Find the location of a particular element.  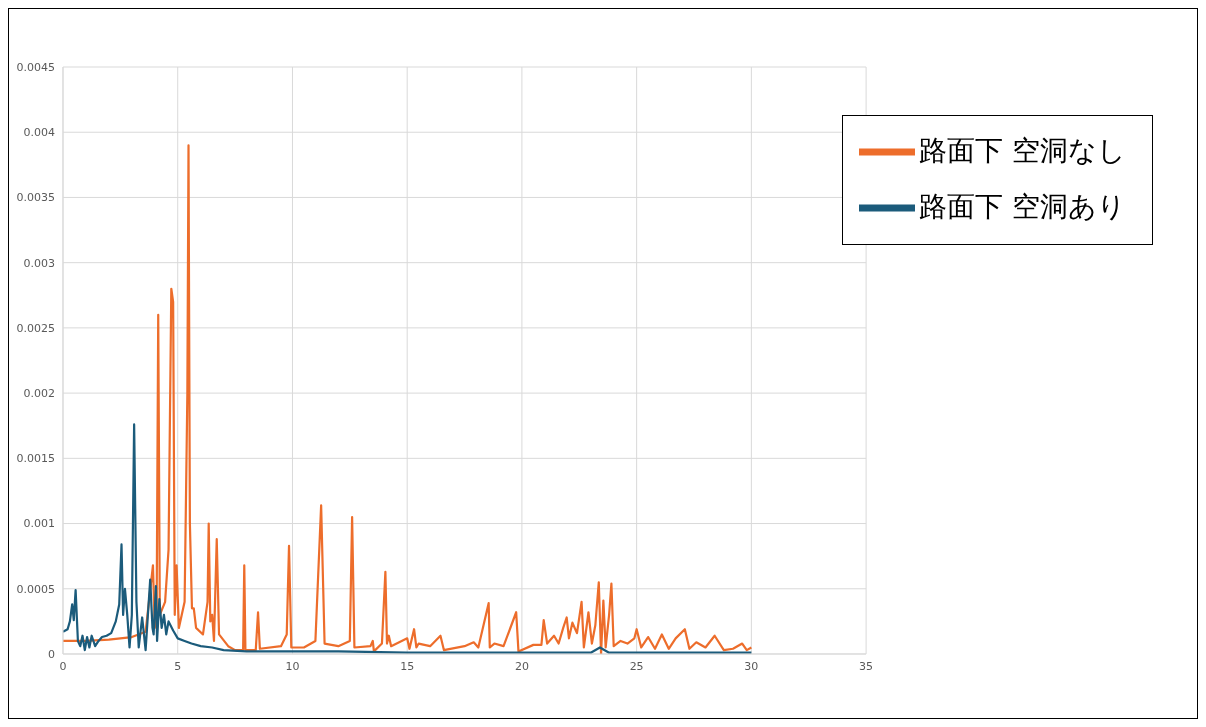

y-tick-label: 0.0025 is located at coordinates (35, 328).